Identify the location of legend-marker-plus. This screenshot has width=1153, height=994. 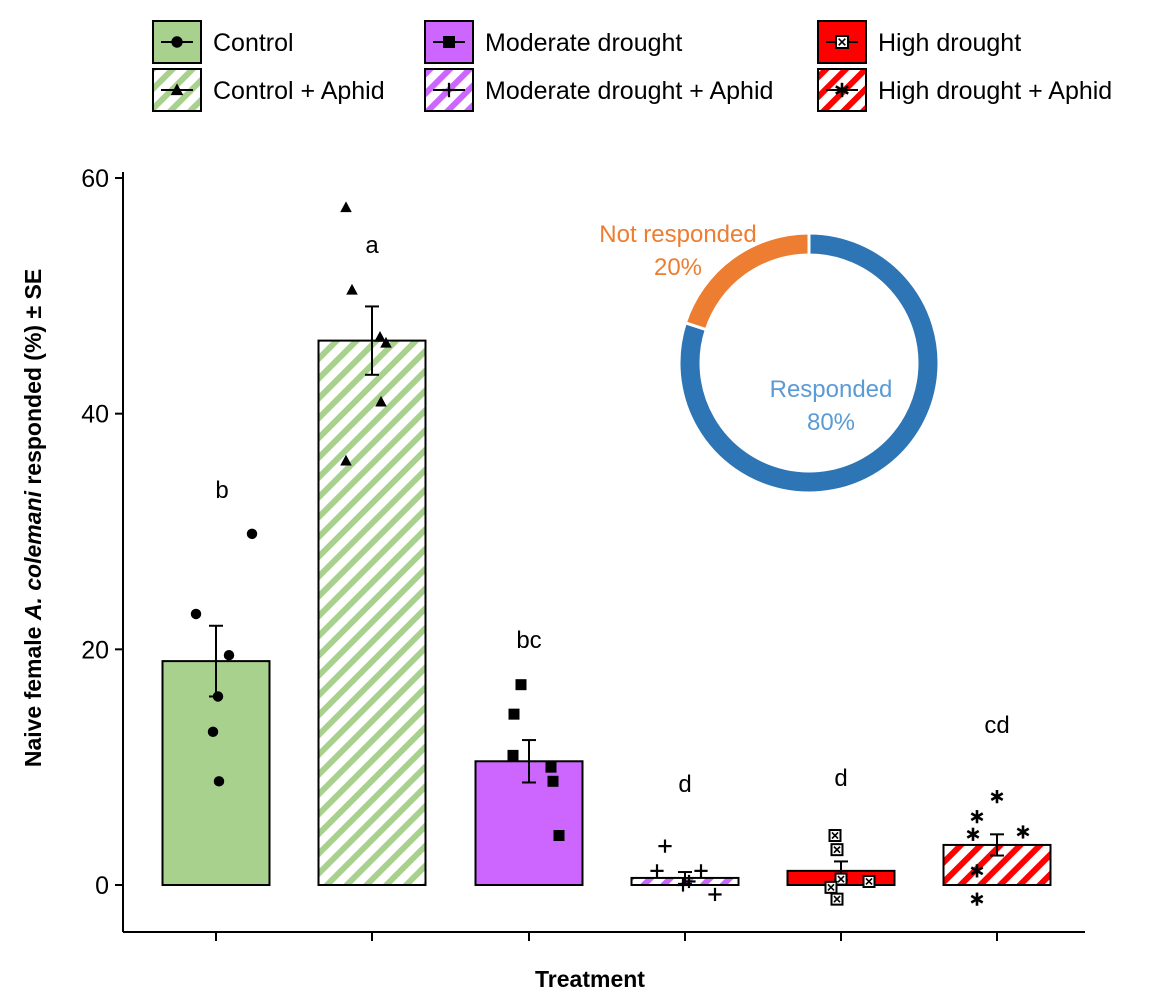
(449, 90).